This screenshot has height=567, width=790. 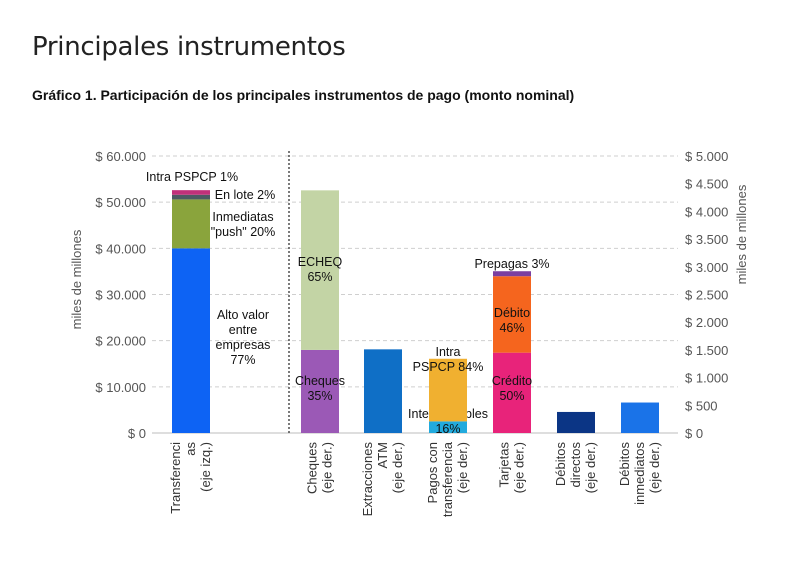 I want to click on category-label: Pagos con, so click(x=432, y=472).